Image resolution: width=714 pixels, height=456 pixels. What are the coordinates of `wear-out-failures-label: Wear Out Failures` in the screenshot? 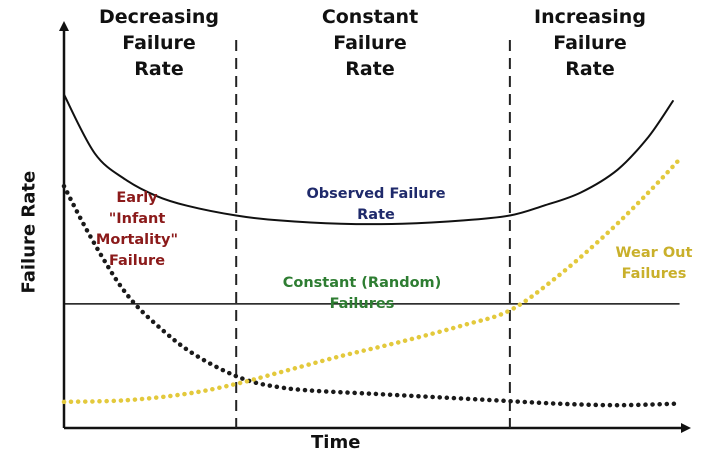 It's located at (654, 263).